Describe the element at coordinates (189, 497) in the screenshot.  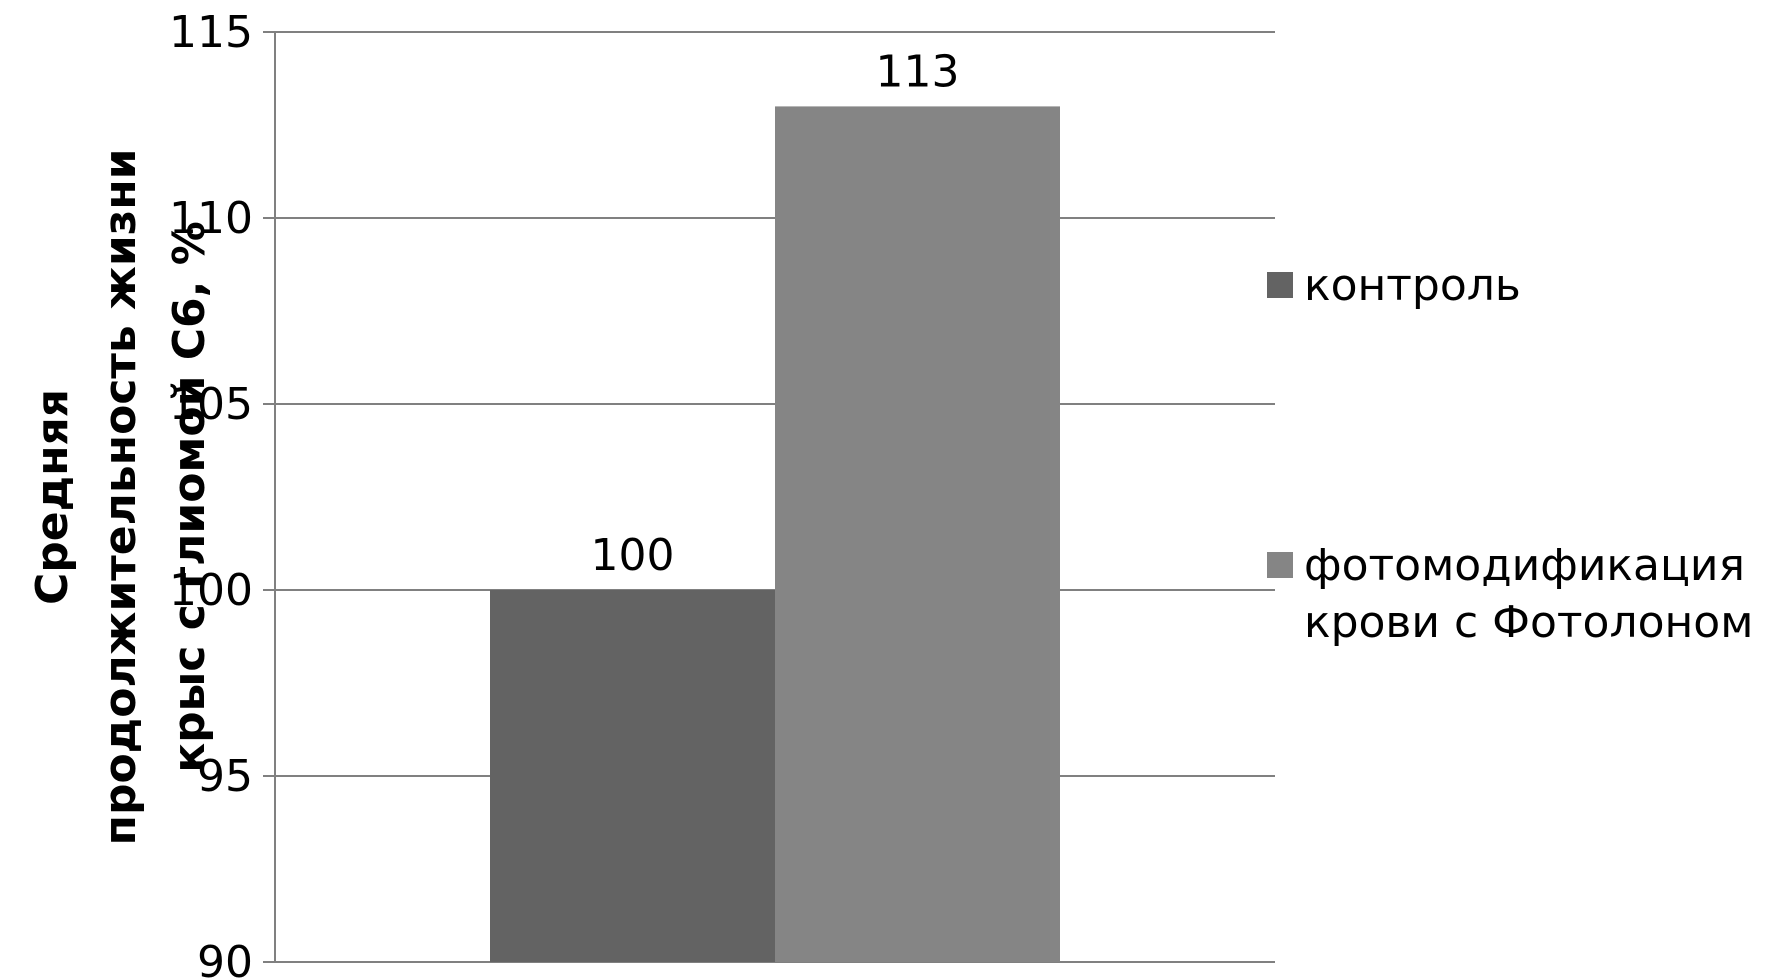
I see `y-axis-title-line: крыс с глиомой С6, %` at that location.